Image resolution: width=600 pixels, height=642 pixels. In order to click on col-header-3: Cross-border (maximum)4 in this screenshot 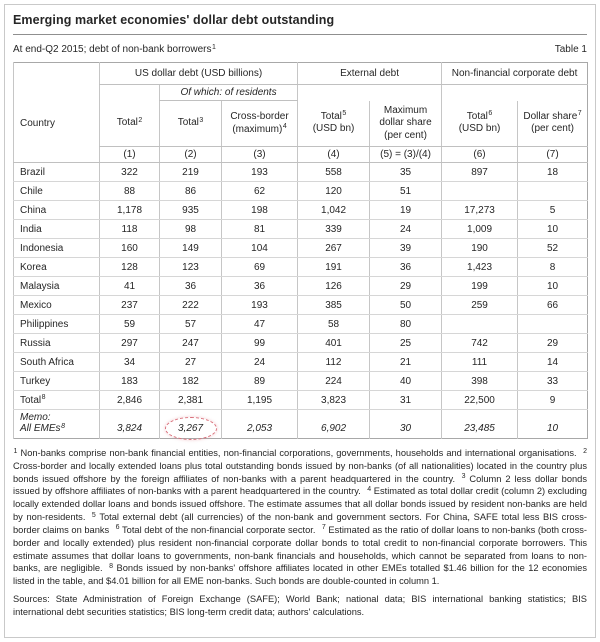, I will do `click(259, 123)`.